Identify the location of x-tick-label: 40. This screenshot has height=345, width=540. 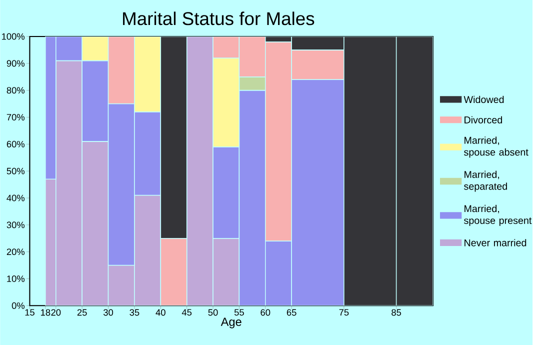
(161, 312).